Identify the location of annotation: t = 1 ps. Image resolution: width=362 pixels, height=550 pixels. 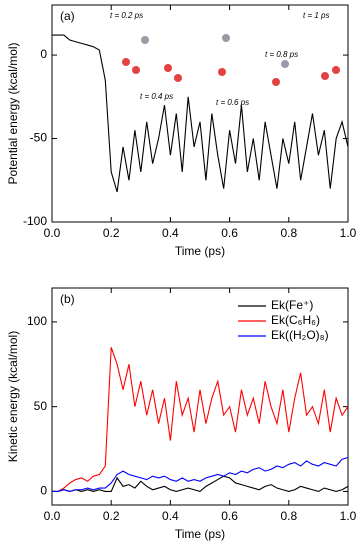
(316, 15).